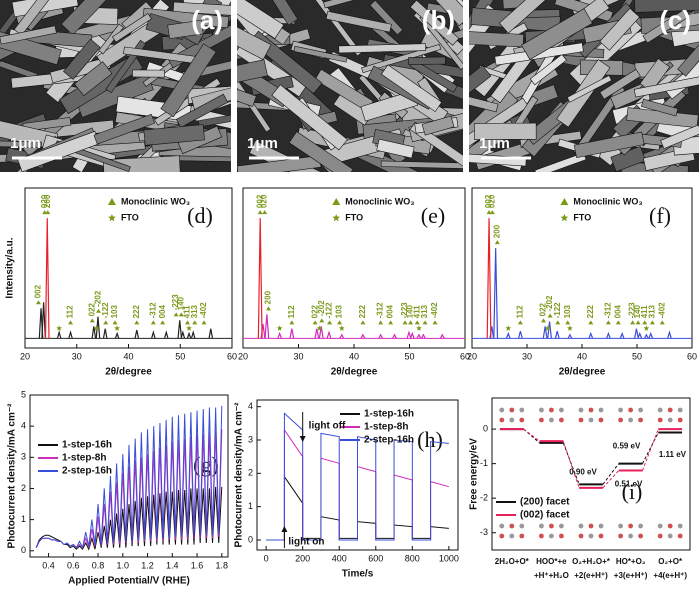 The image size is (699, 599). I want to click on x-tick-label: 800, so click(412, 558).